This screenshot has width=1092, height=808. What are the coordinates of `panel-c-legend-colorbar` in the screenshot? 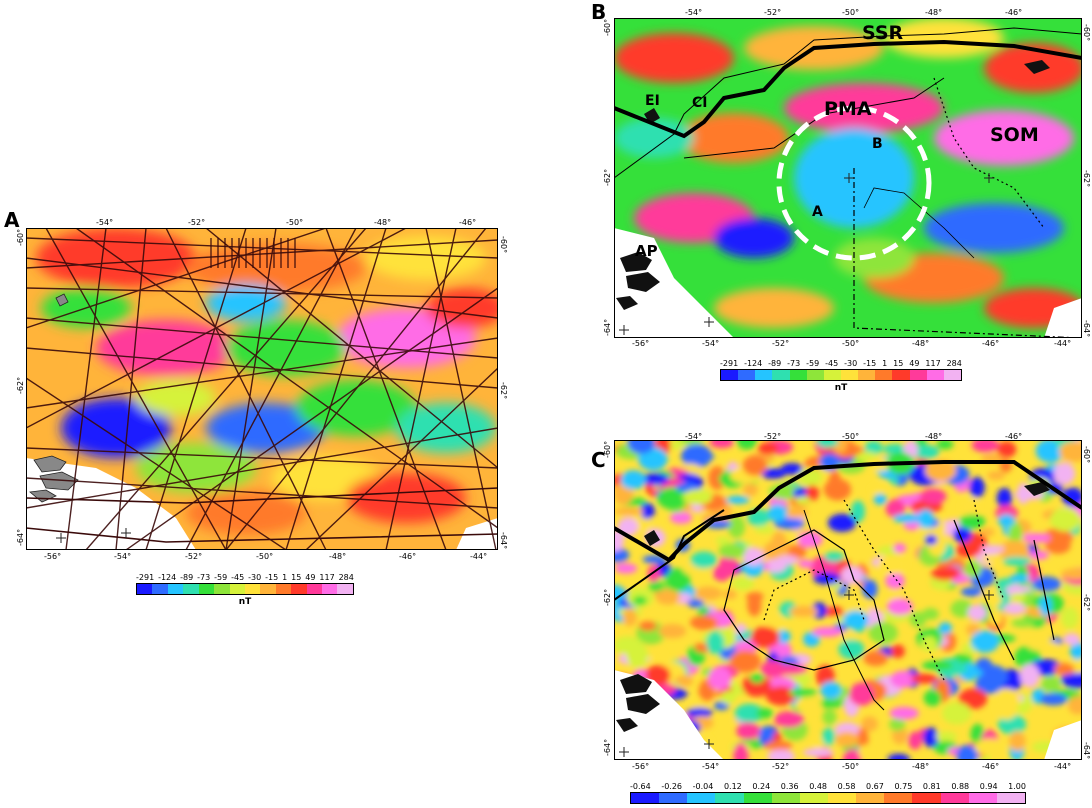 It's located at (828, 798).